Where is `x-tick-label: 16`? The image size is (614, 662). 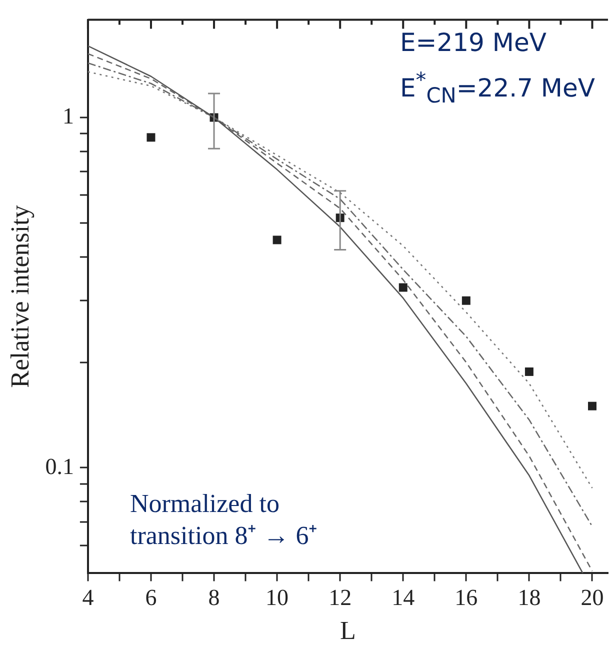 x-tick-label: 16 is located at coordinates (466, 597).